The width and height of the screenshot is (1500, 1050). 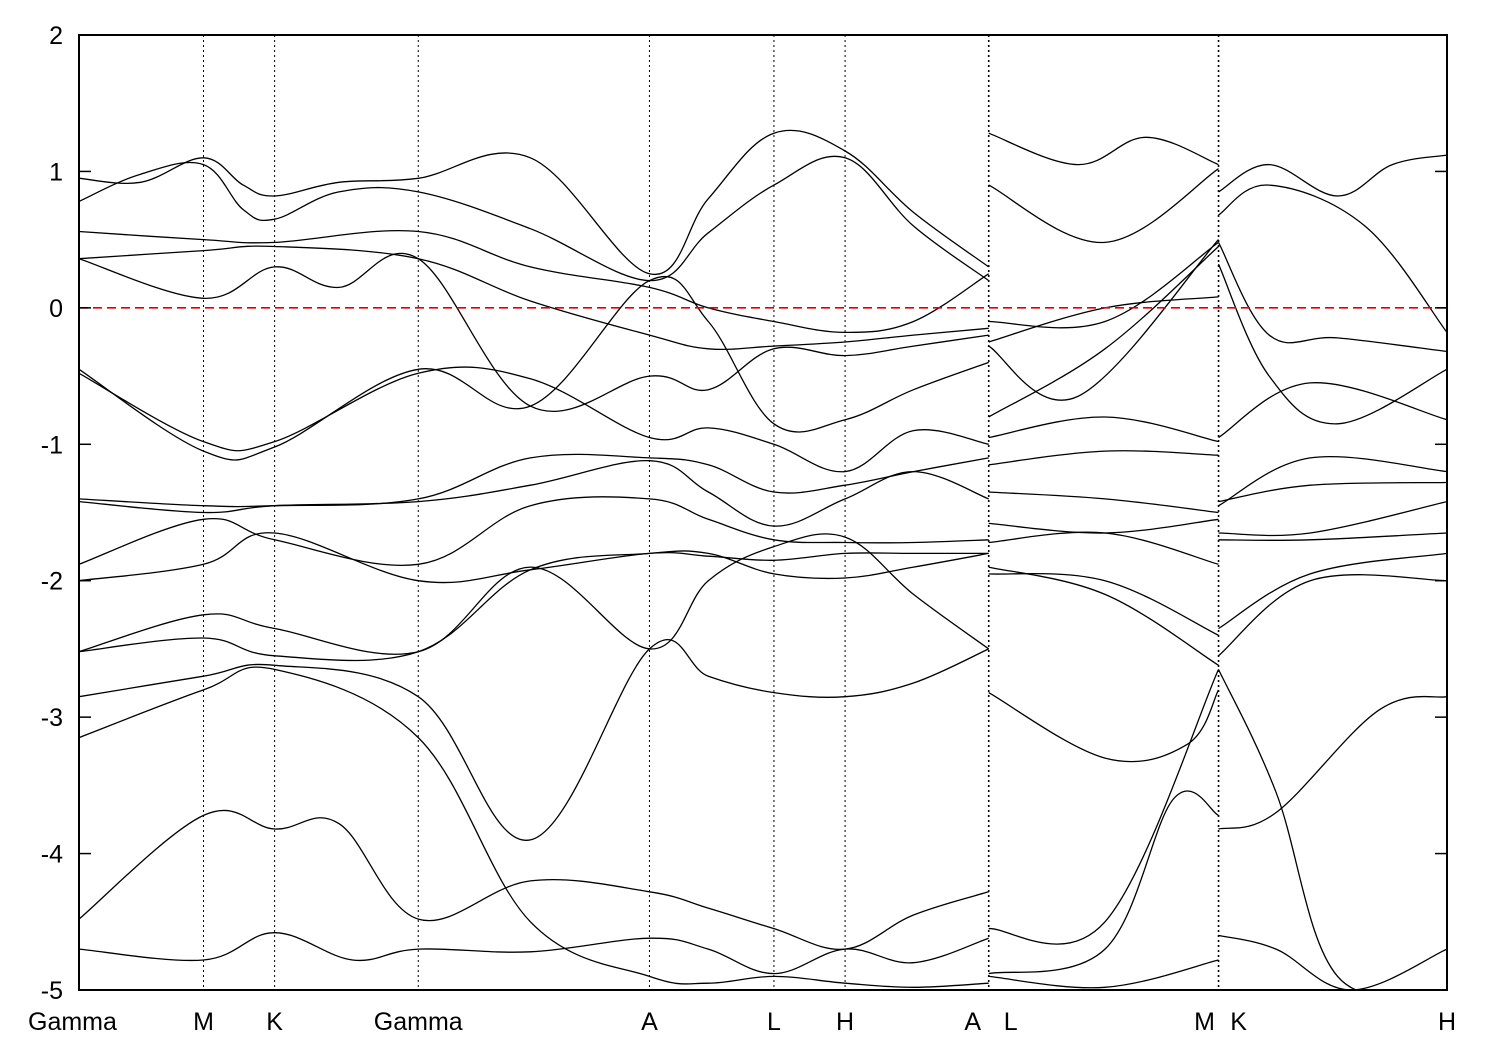 I want to click on x-axis: Gamma M K Gamma A L H A L M K H, so click(x=742, y=1022).